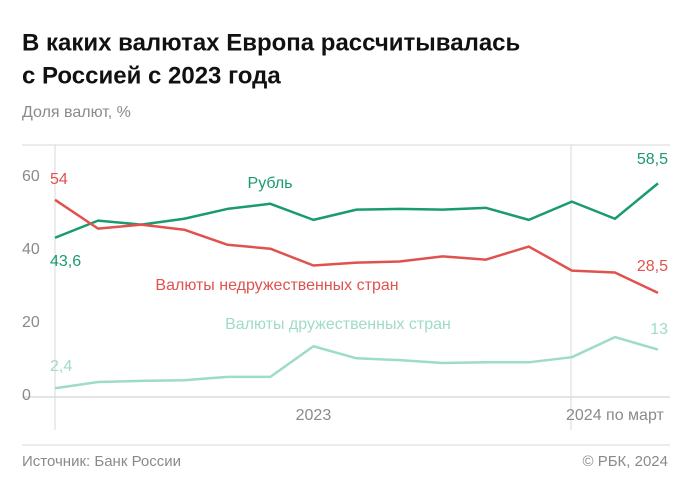  Describe the element at coordinates (338, 324) in the screenshot. I see `series-label: Валюты дружественных стран` at that location.